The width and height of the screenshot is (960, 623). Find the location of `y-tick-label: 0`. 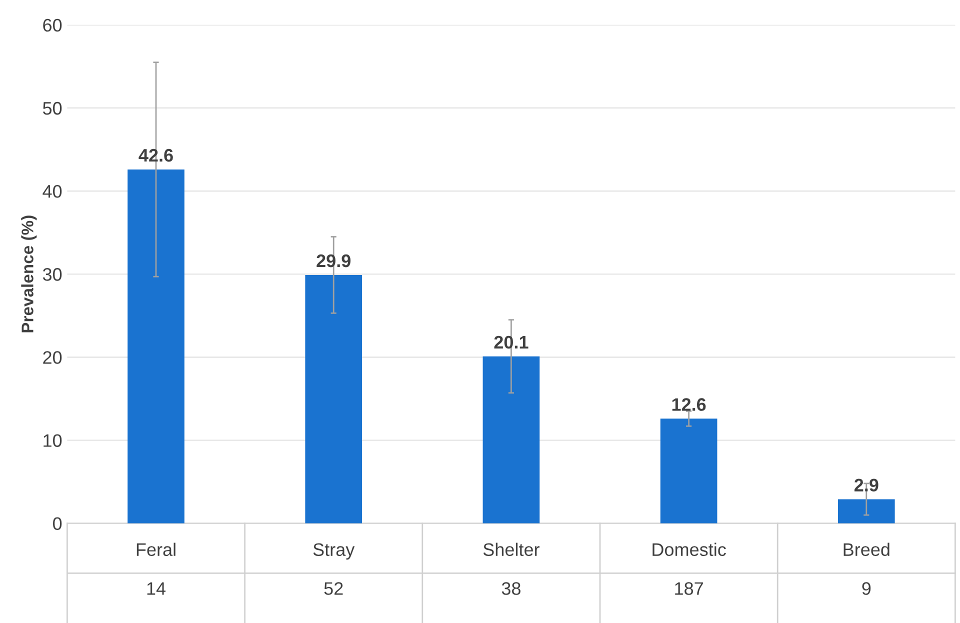

y-tick-label: 0 is located at coordinates (57, 523).